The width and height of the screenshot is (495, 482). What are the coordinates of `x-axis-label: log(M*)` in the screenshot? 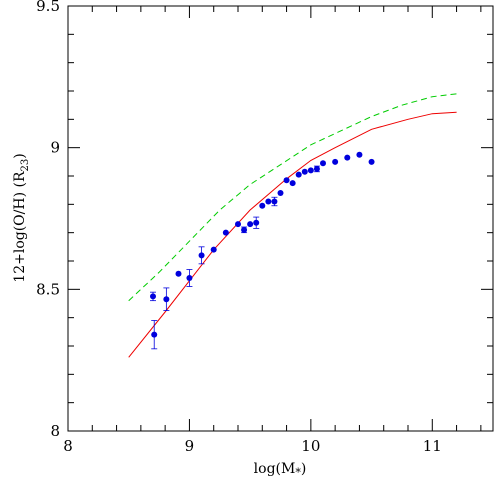 It's located at (280, 470).